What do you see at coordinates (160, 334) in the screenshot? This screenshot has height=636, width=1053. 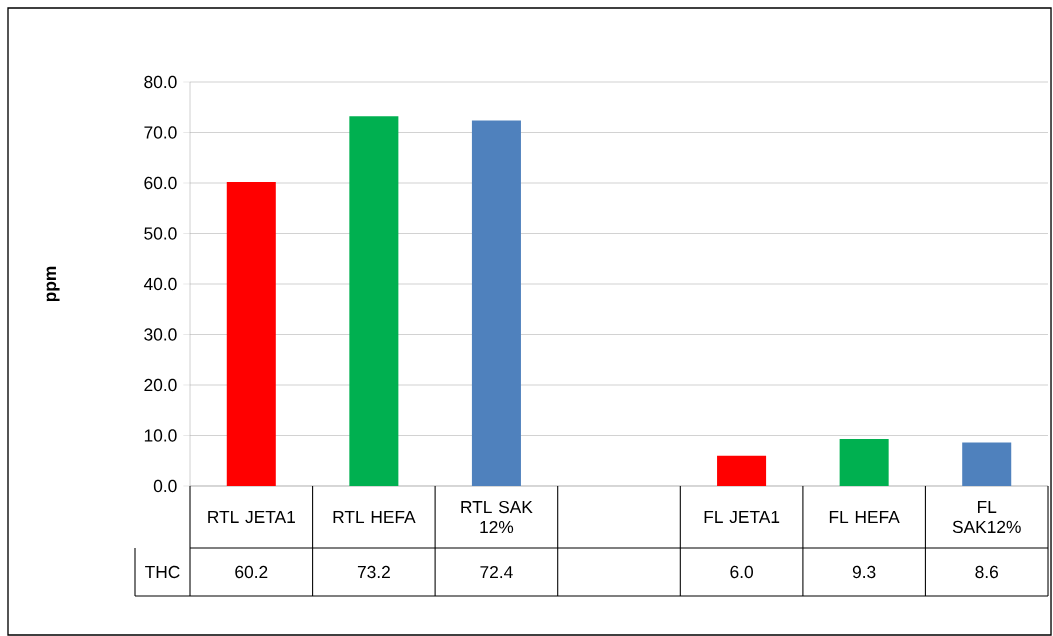 I see `y-tick-label: 30.0` at bounding box center [160, 334].